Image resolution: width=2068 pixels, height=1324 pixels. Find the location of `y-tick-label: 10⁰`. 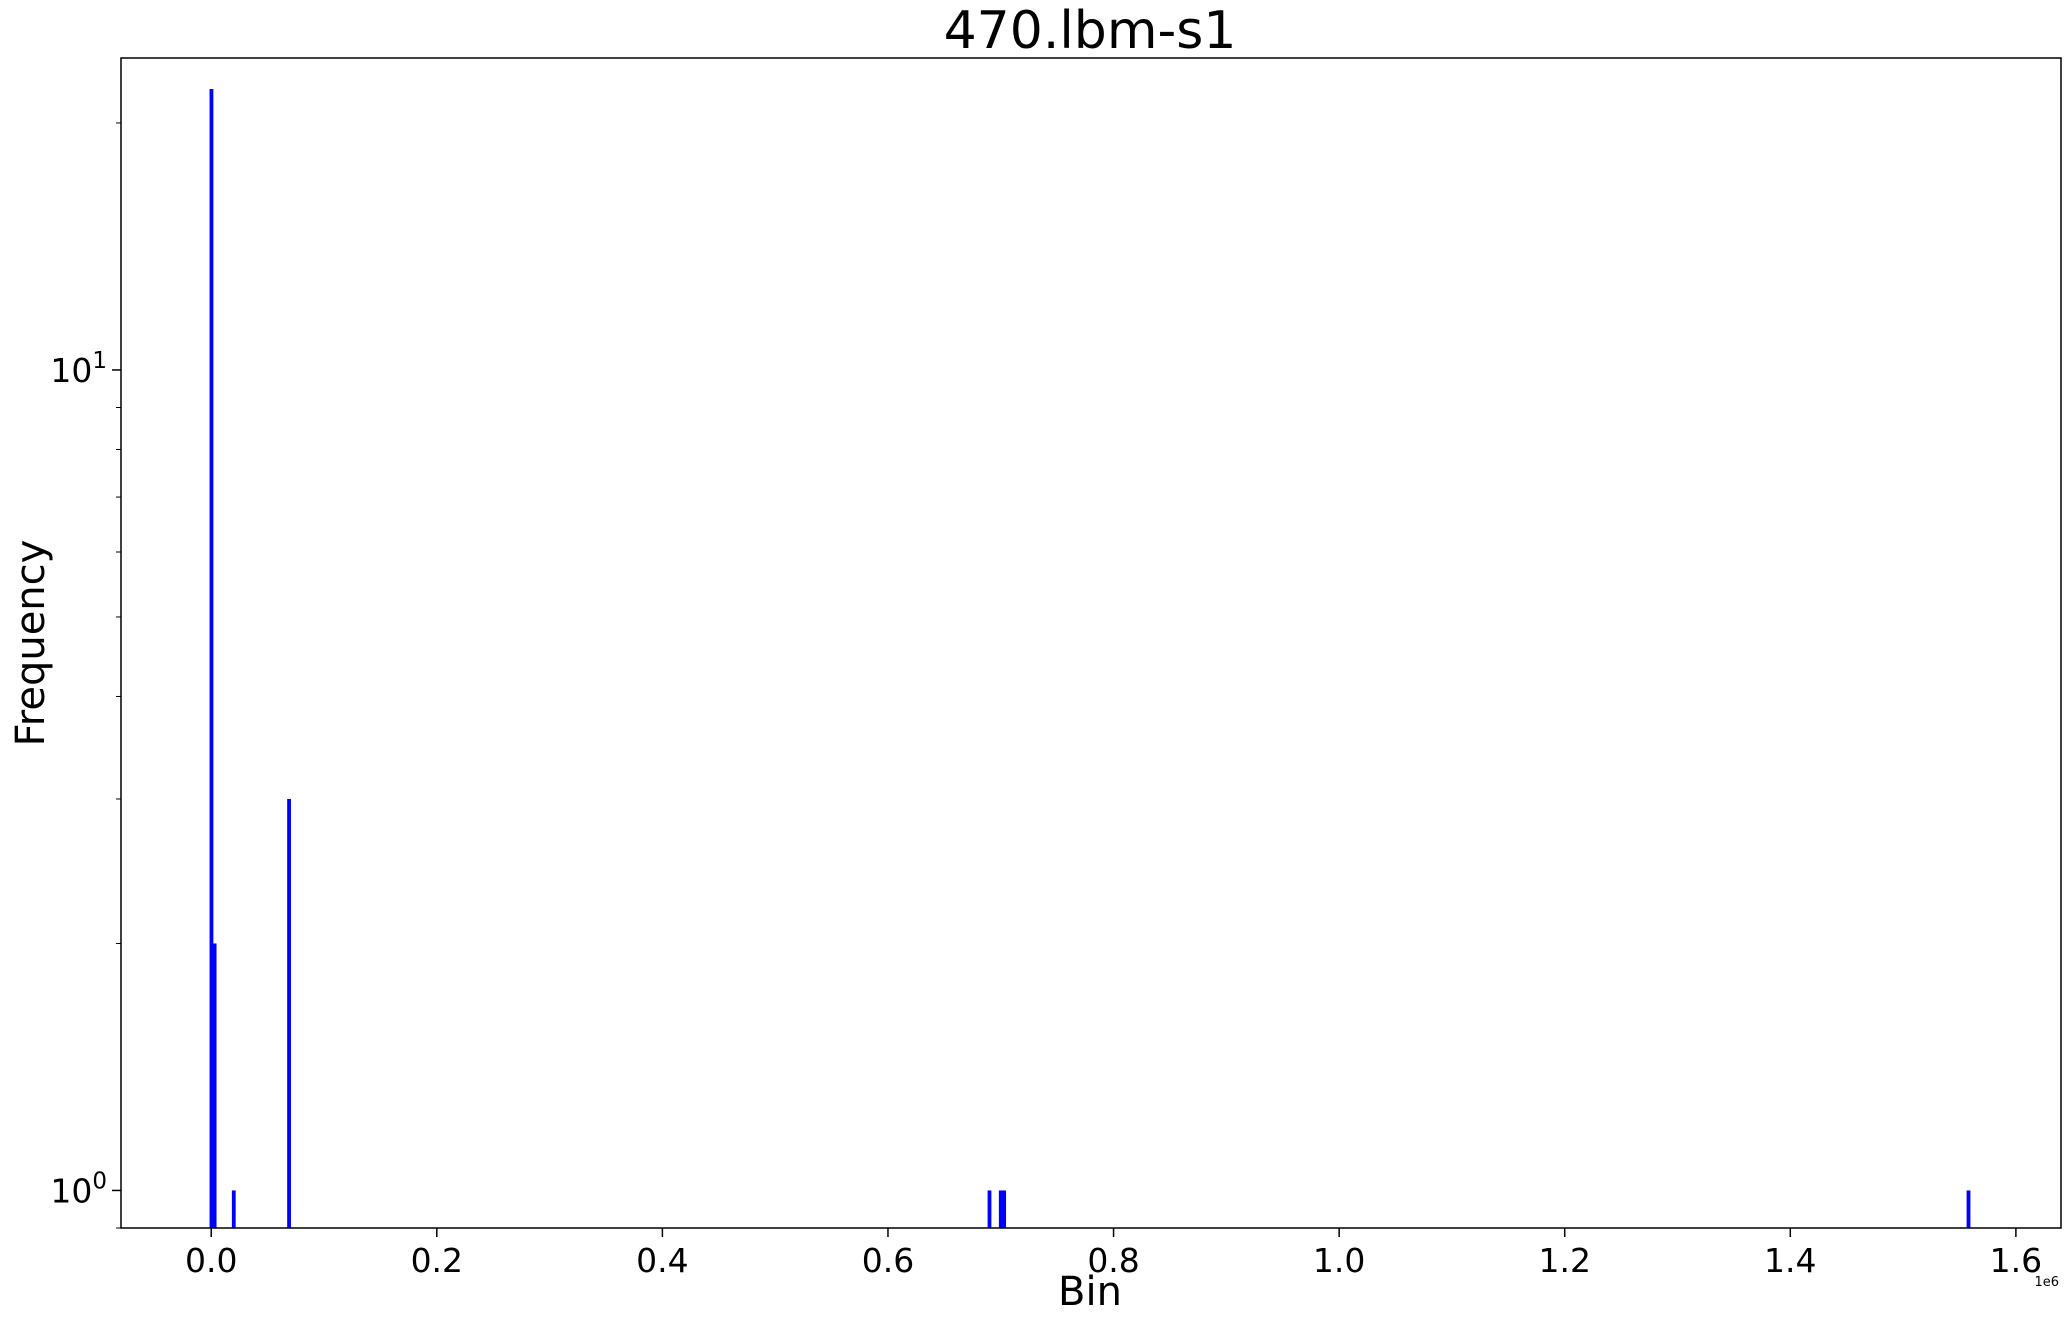

y-tick-label: 10⁰ is located at coordinates (78, 1189).